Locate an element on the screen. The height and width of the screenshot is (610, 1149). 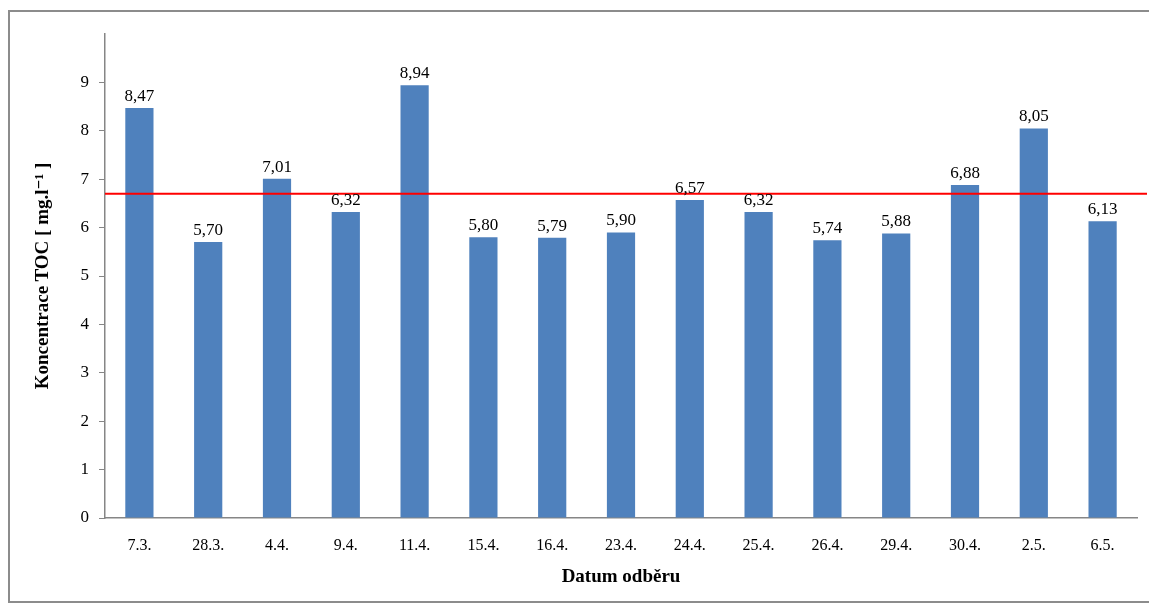
y-tick-label: 4 is located at coordinates (85, 323).